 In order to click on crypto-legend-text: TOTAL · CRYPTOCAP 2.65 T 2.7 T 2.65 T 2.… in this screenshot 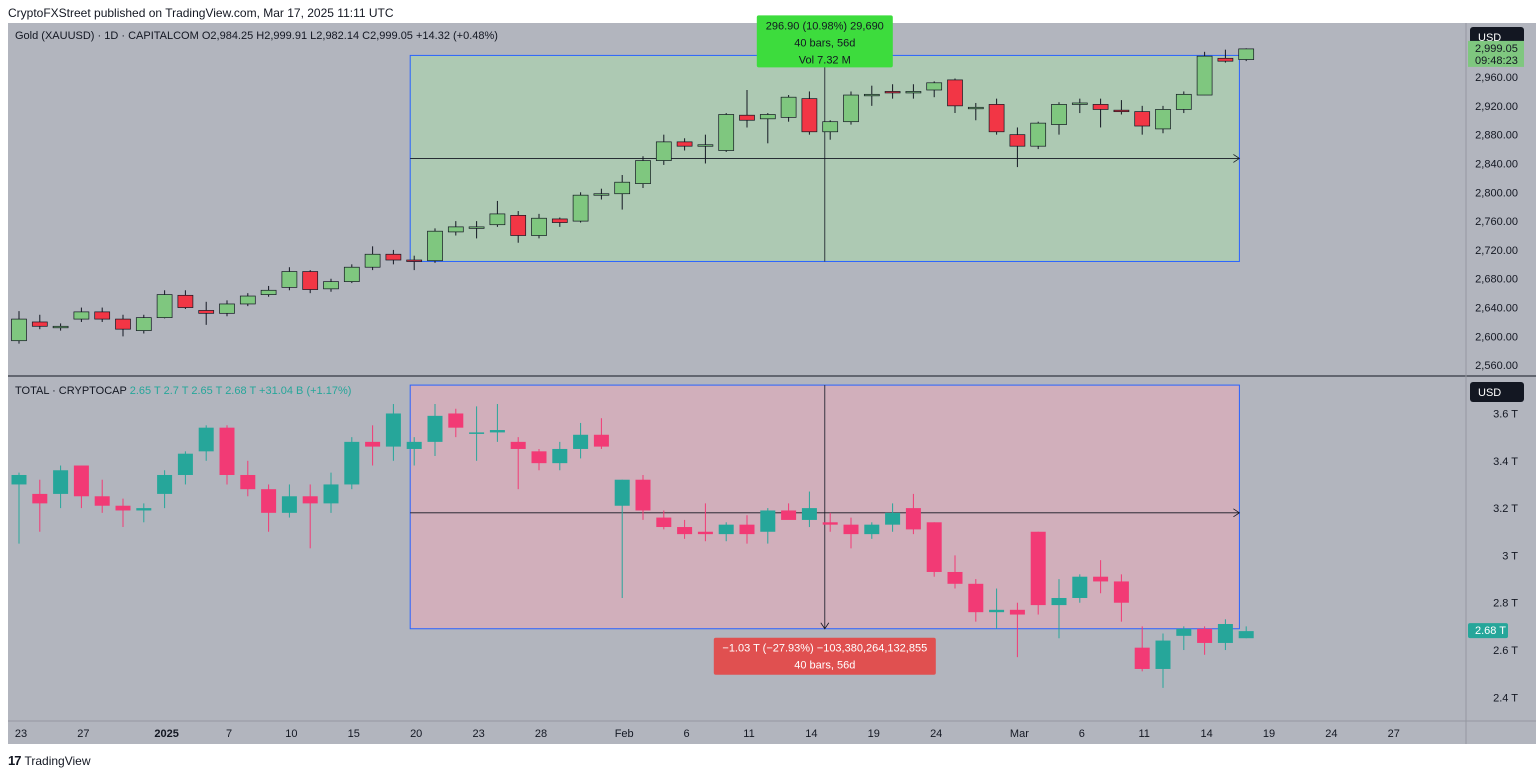, I will do `click(183, 391)`.